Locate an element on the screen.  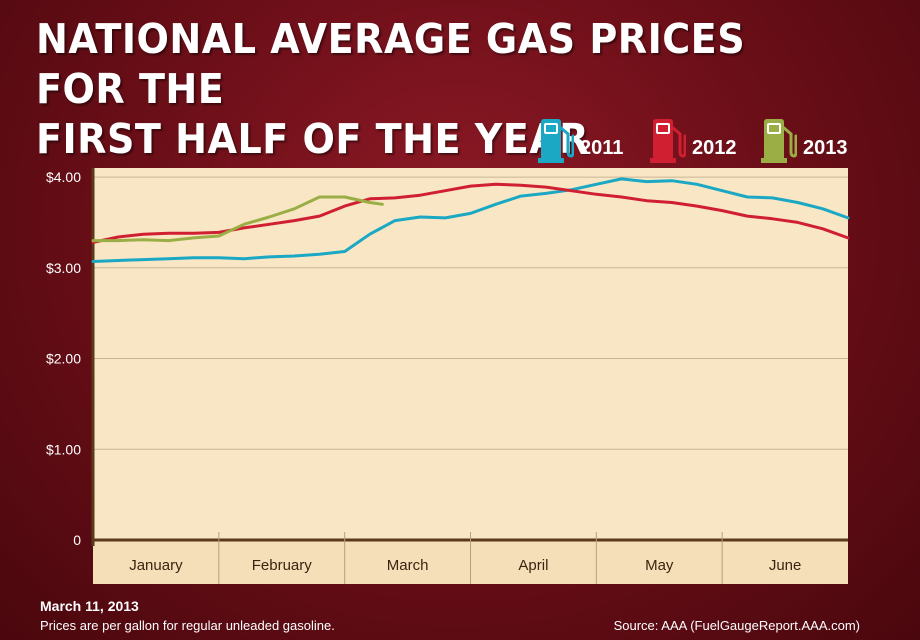
legend-label-2012: 2012 is located at coordinates (714, 148).